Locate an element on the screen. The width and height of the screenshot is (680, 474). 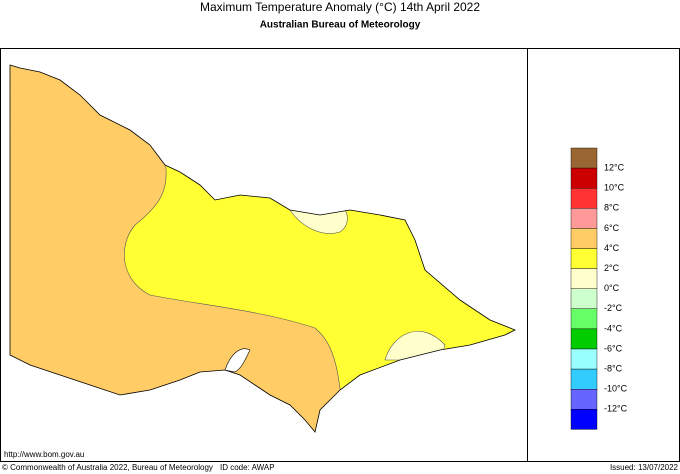
subtitle: Australian Bureau of Meteorology is located at coordinates (340, 25).